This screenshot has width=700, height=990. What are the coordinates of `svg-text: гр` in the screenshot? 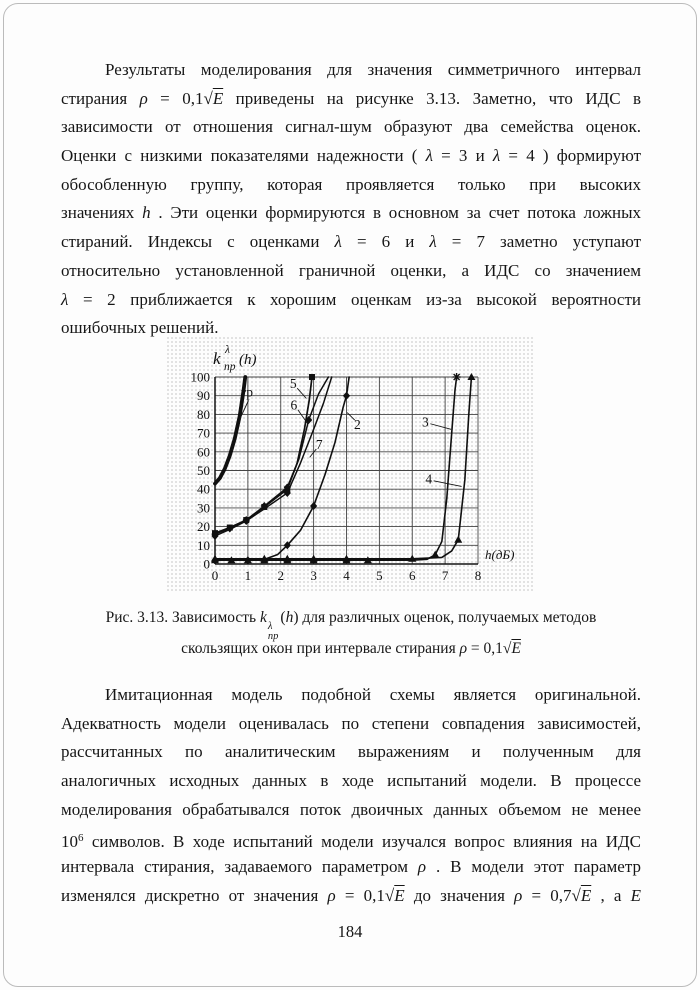 It's located at (247, 391).